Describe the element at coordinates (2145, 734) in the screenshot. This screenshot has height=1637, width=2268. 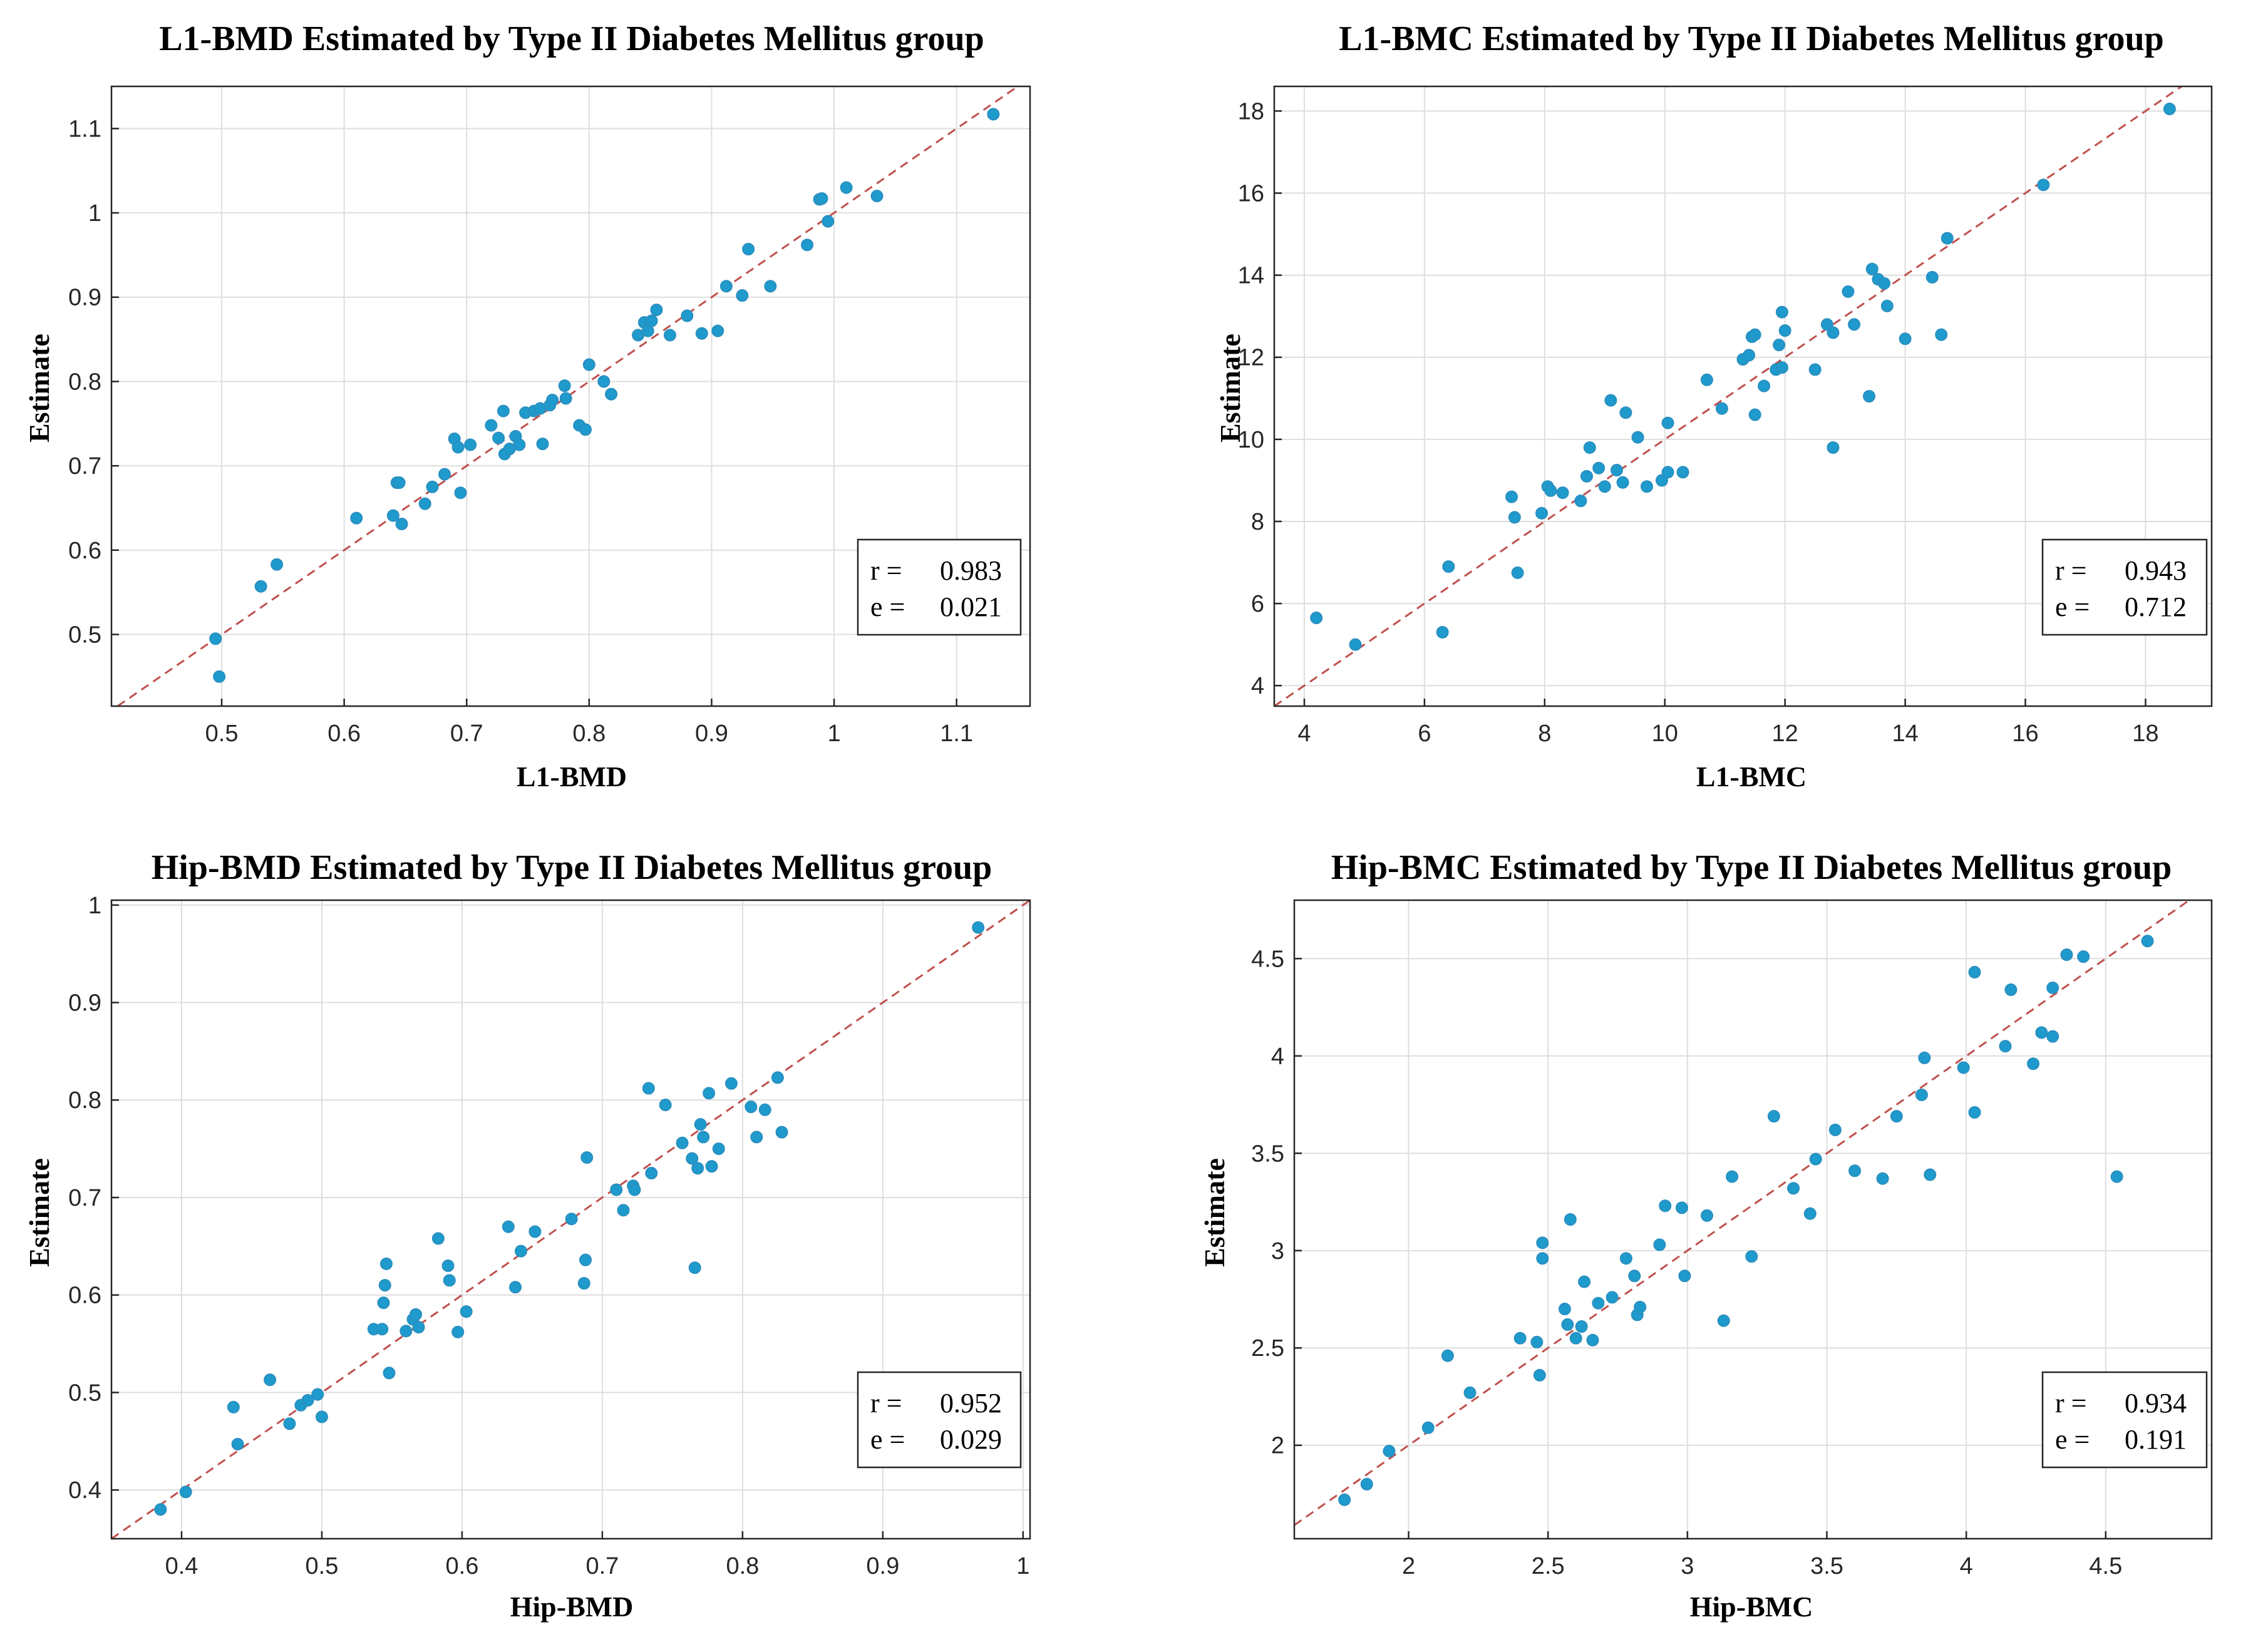
I see `x-tick-label: 18` at that location.